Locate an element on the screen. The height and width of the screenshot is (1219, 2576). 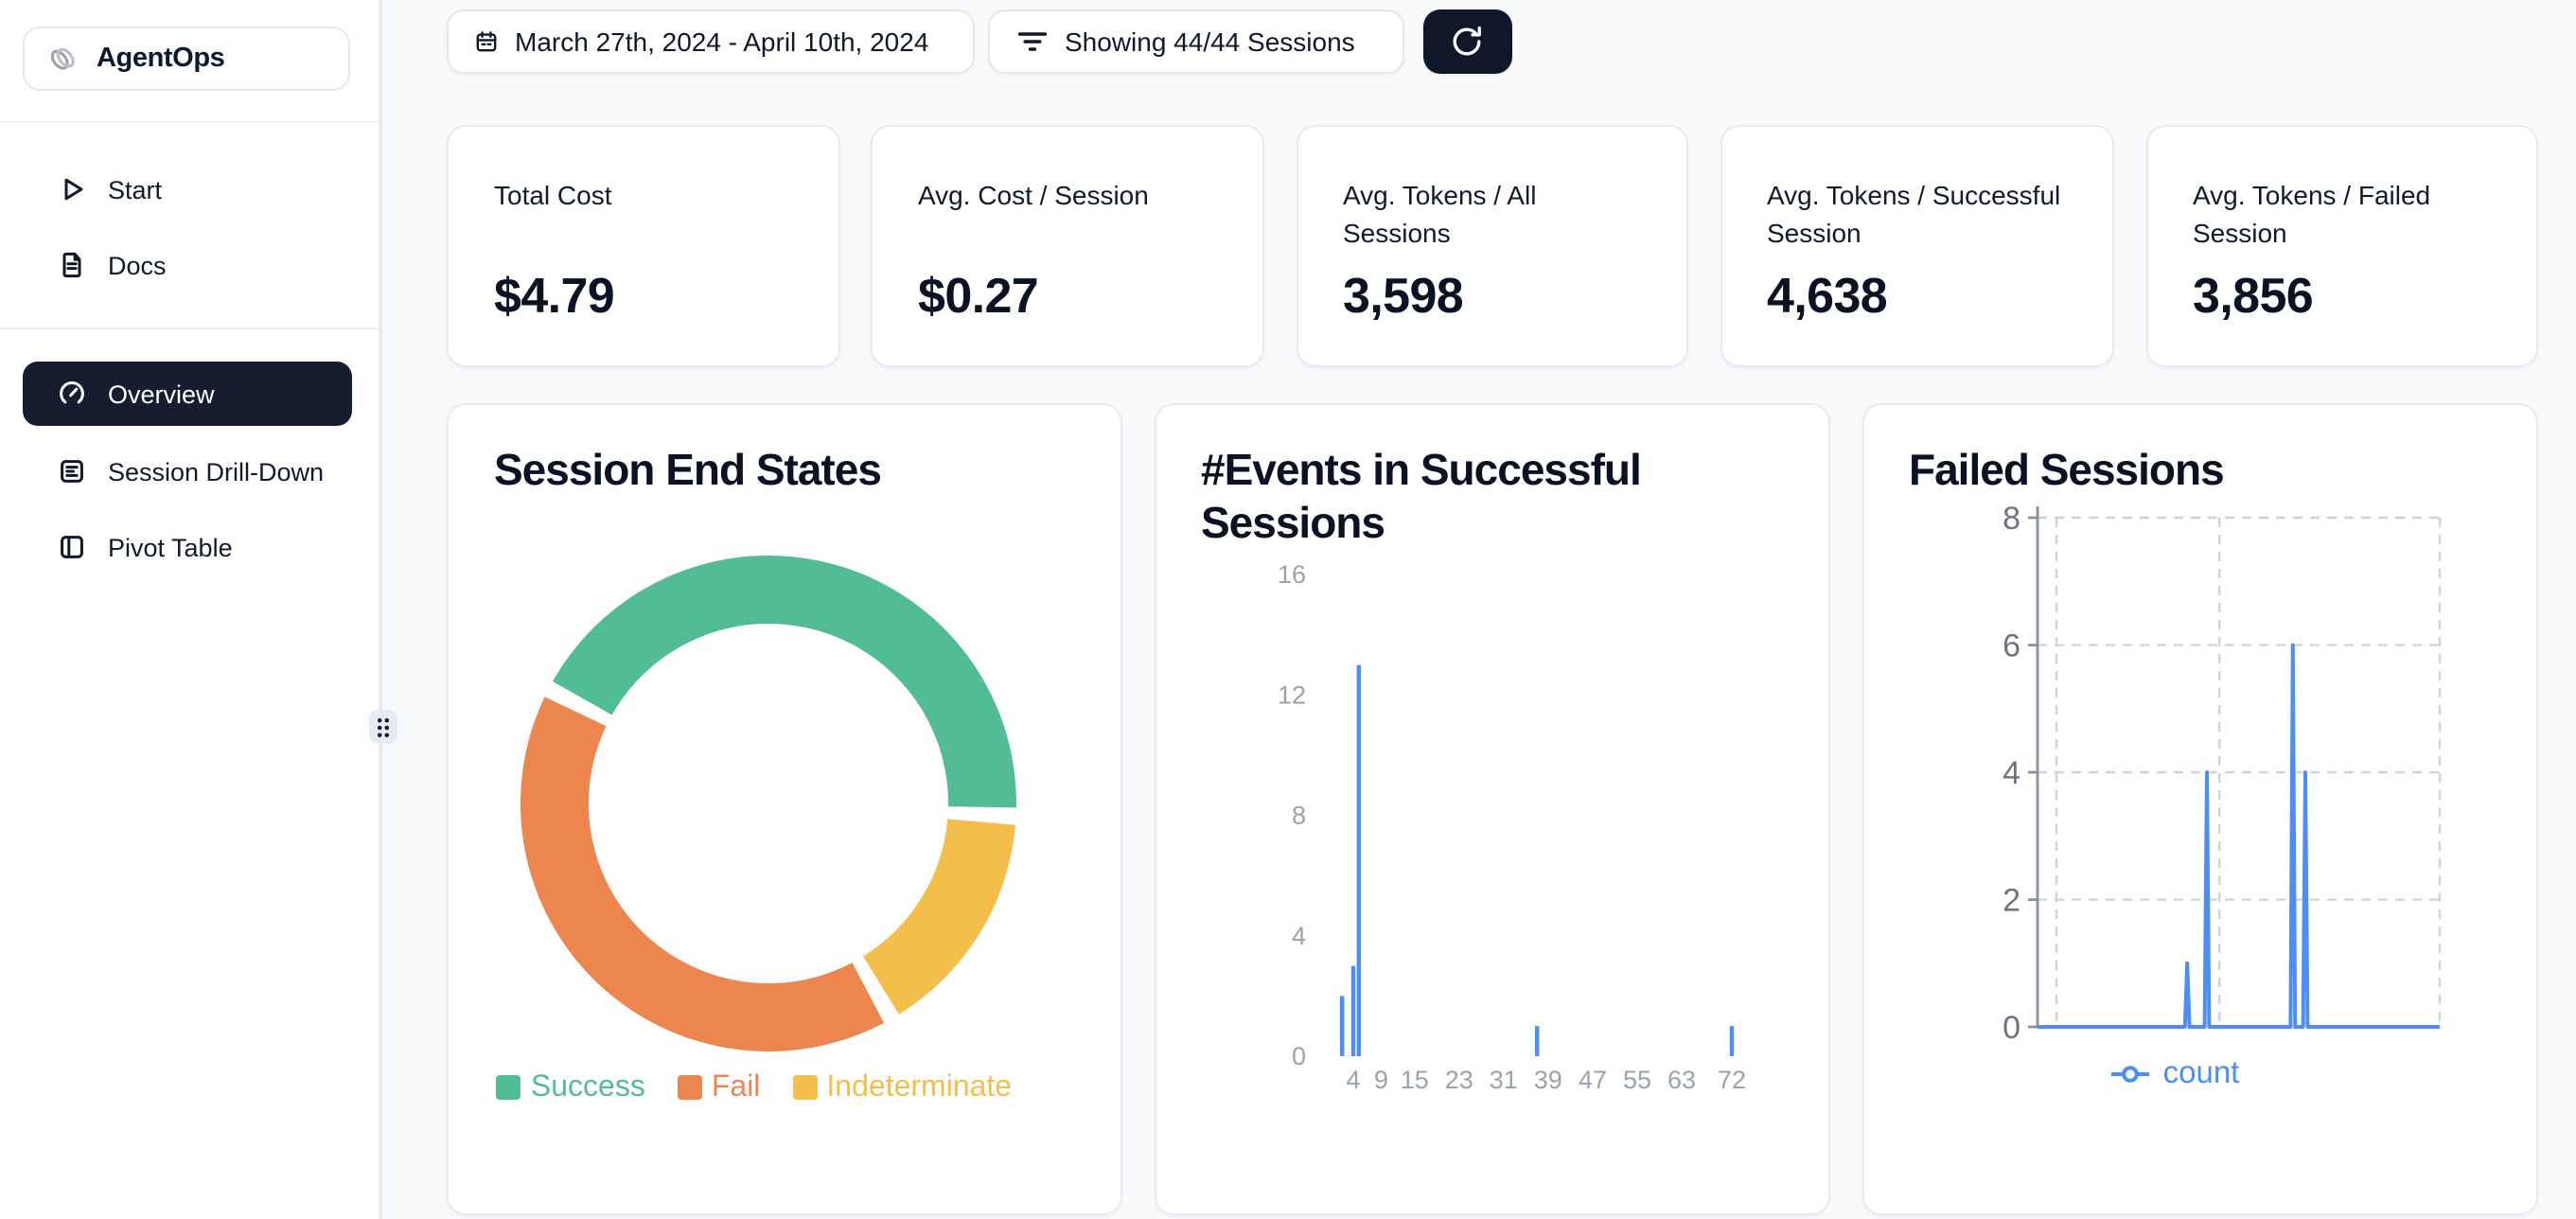
donut-chart is located at coordinates (768, 802).